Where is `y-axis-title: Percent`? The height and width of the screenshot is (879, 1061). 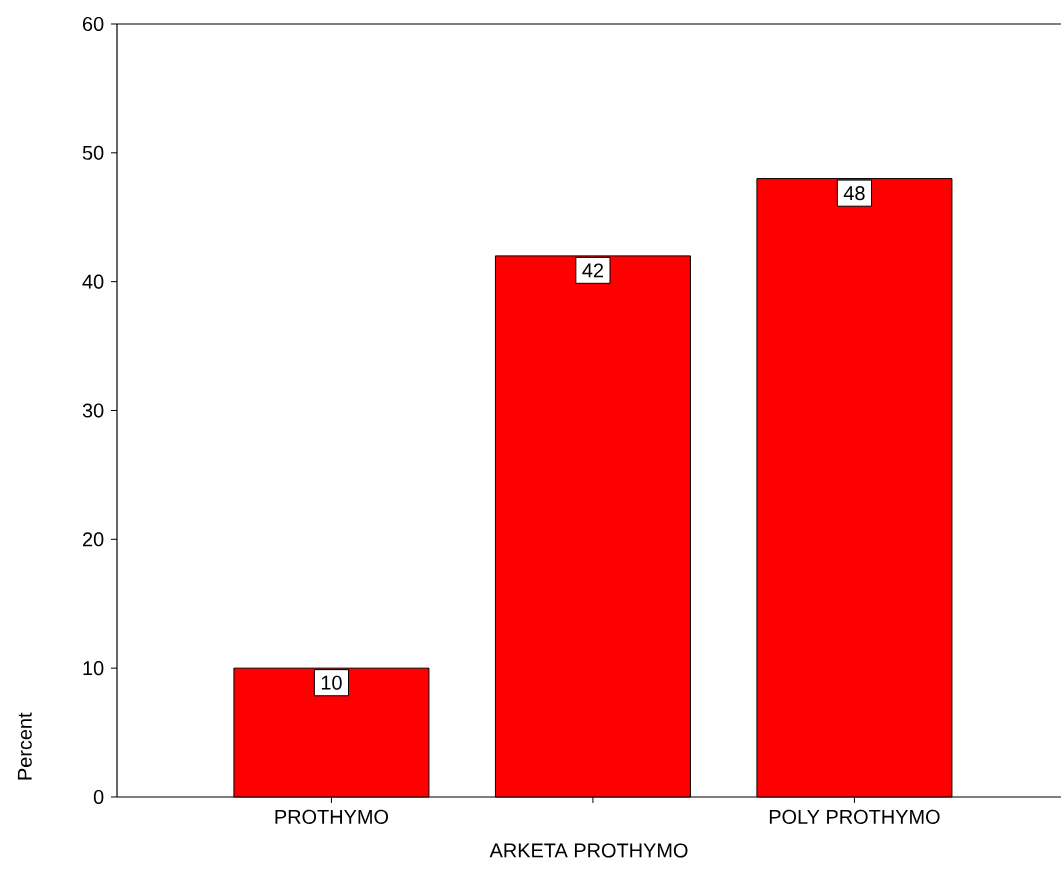 y-axis-title: Percent is located at coordinates (24, 746).